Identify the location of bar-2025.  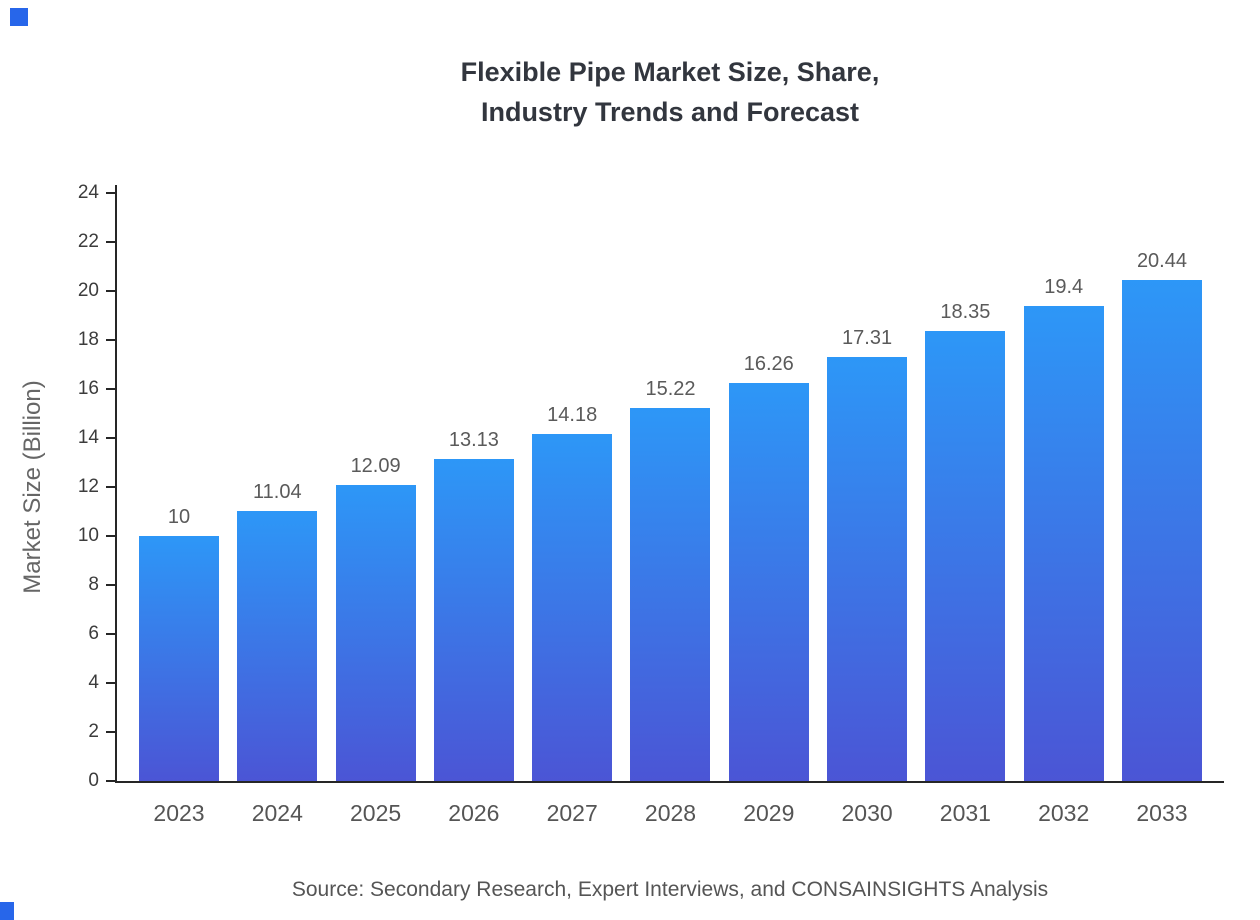
(375, 633).